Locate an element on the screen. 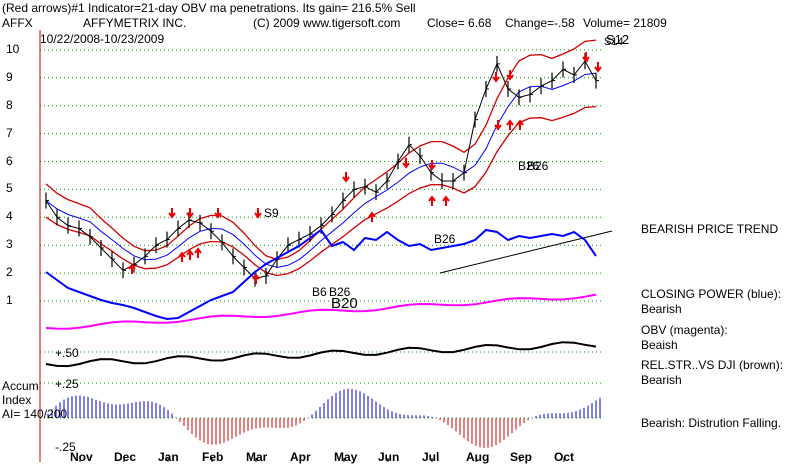 This screenshot has height=468, width=800. x-tick-Dec: Dec is located at coordinates (125, 457).